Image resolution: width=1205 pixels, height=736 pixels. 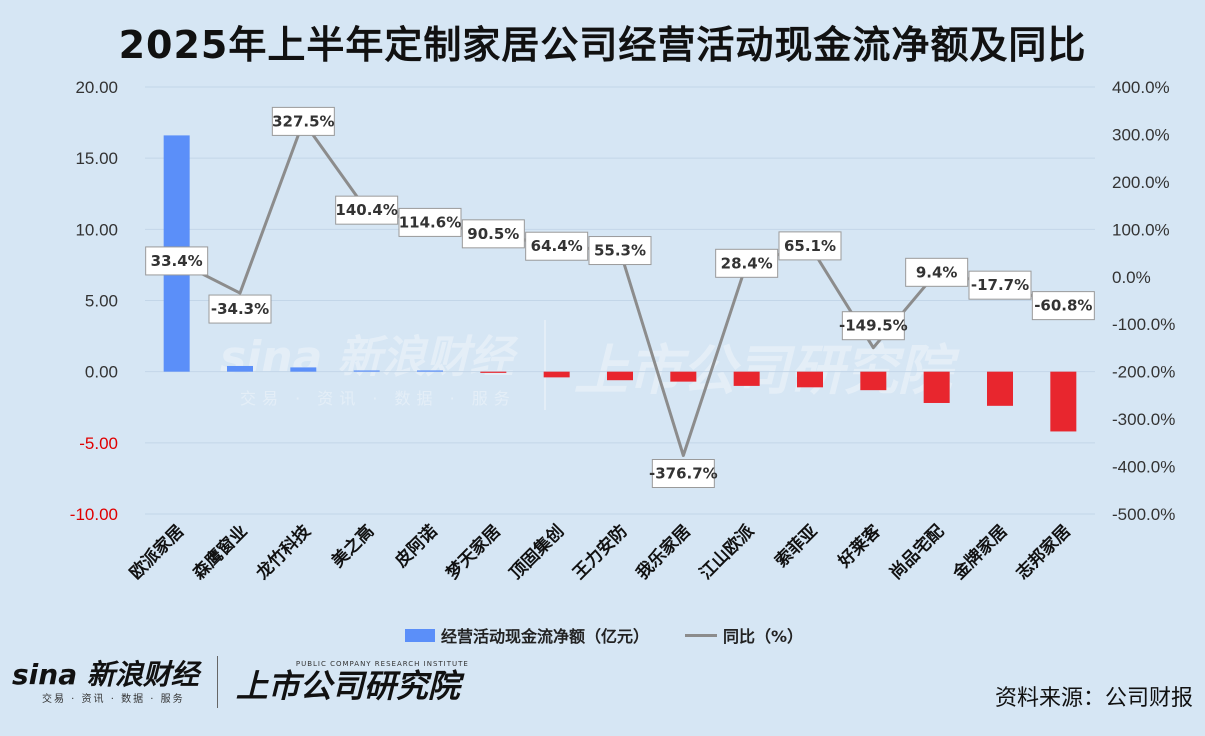 I want to click on category-label: 皮阿诺, so click(x=416, y=546).